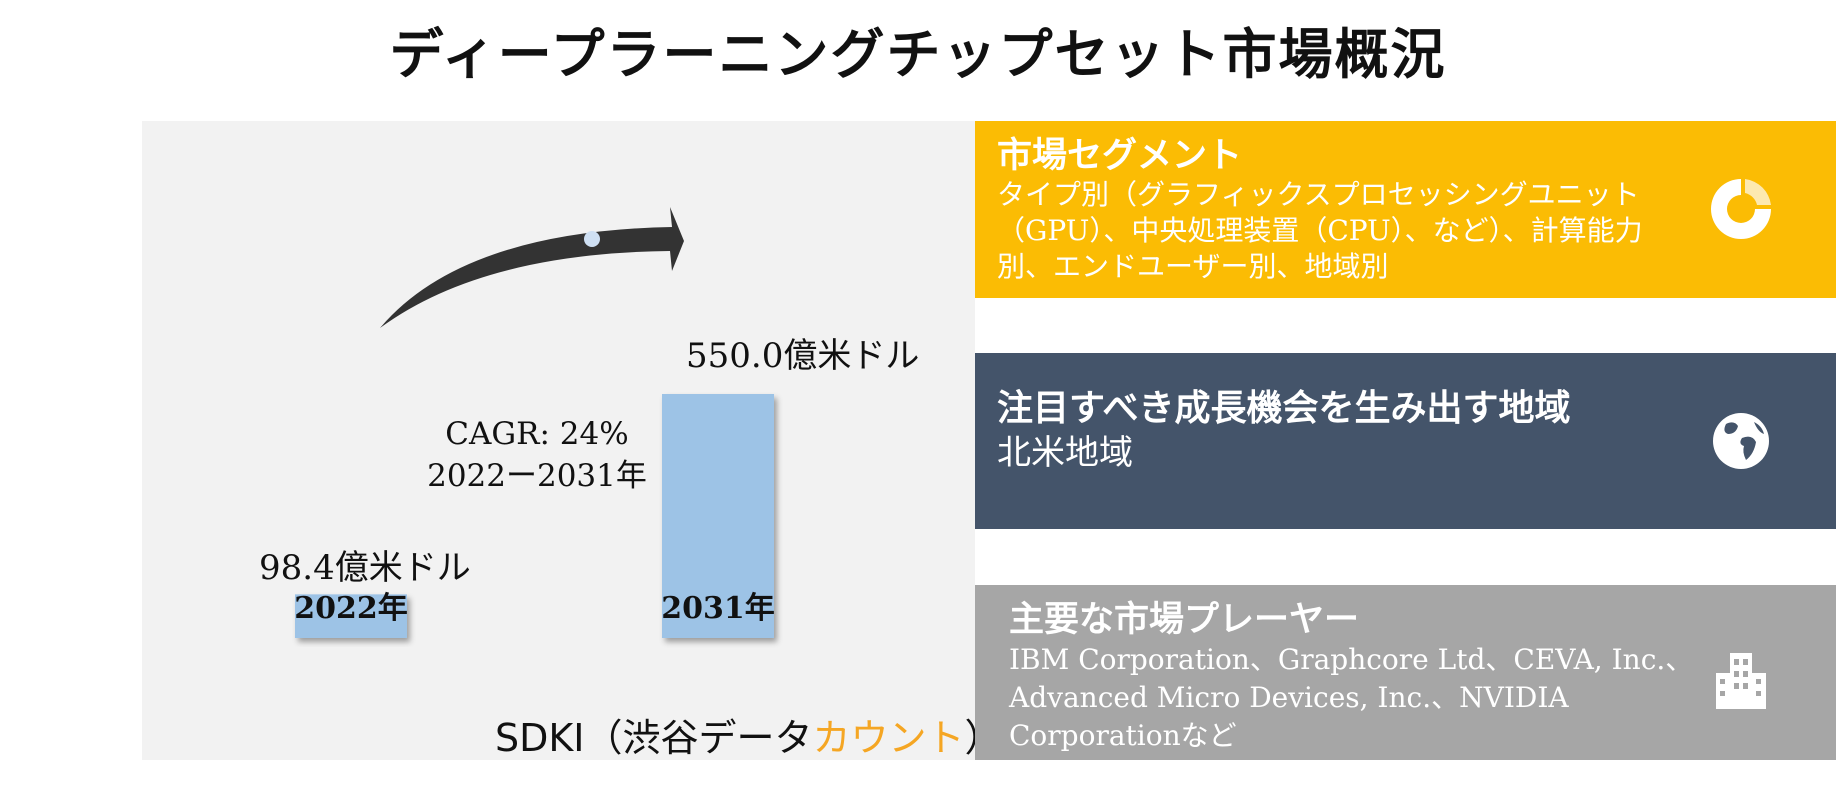 The width and height of the screenshot is (1836, 798). I want to click on page-title: ディープラーニングチップセット市場概況, so click(918, 54).